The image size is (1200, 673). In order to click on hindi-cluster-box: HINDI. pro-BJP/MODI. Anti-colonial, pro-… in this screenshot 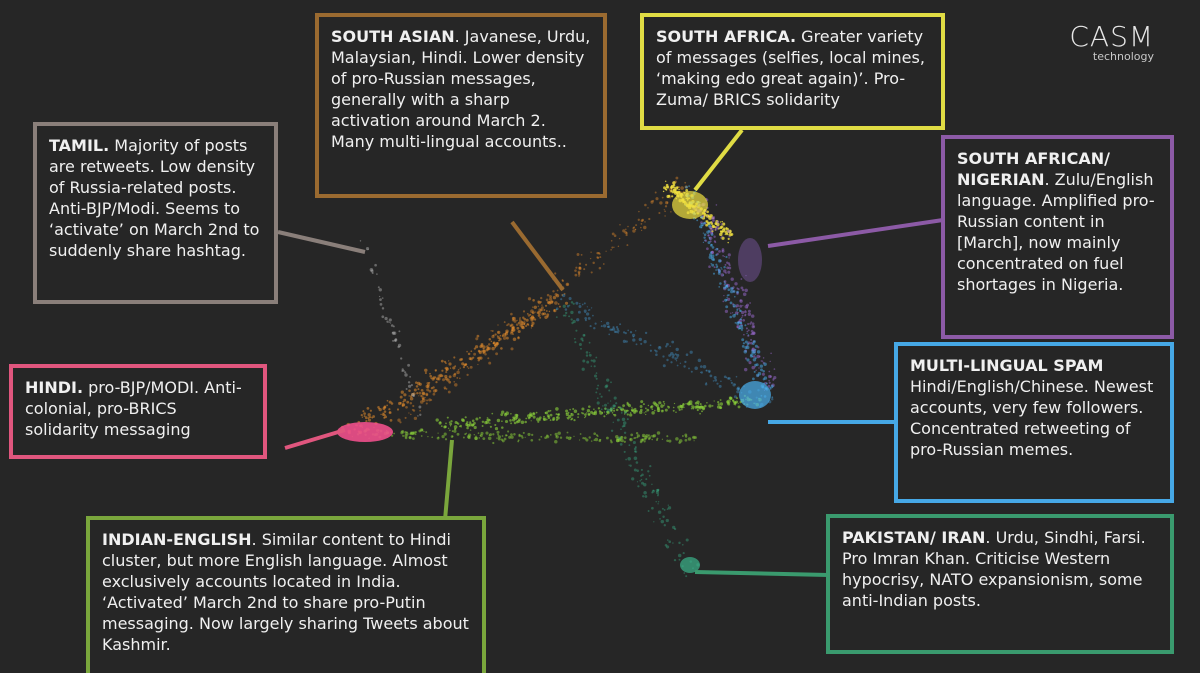, I will do `click(138, 411)`.